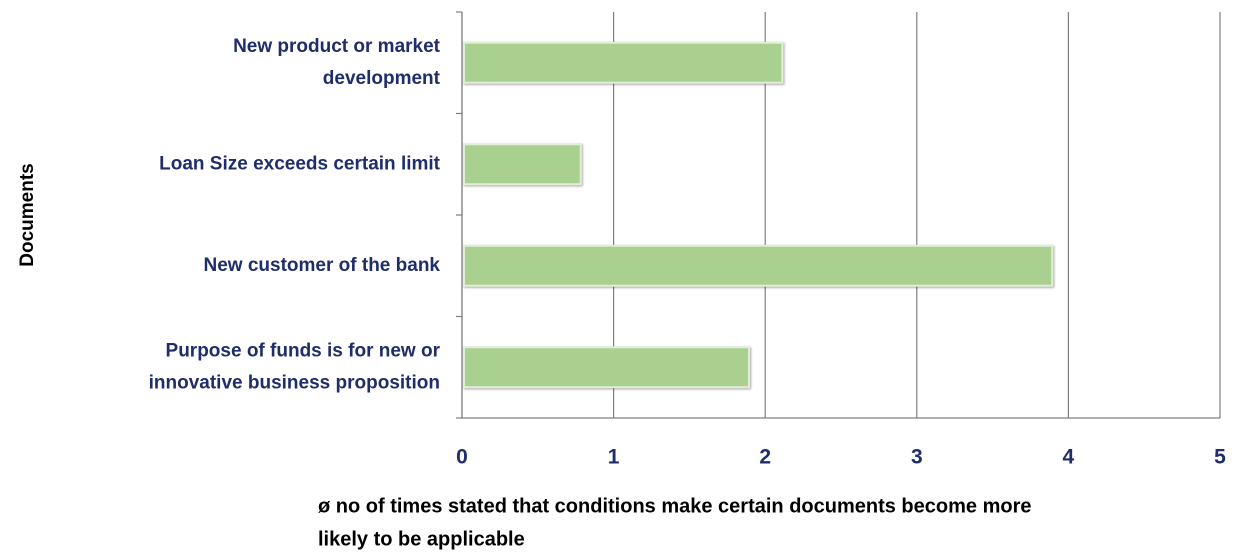 The image size is (1239, 552). What do you see at coordinates (462, 457) in the screenshot?
I see `x-tick-label: 0` at bounding box center [462, 457].